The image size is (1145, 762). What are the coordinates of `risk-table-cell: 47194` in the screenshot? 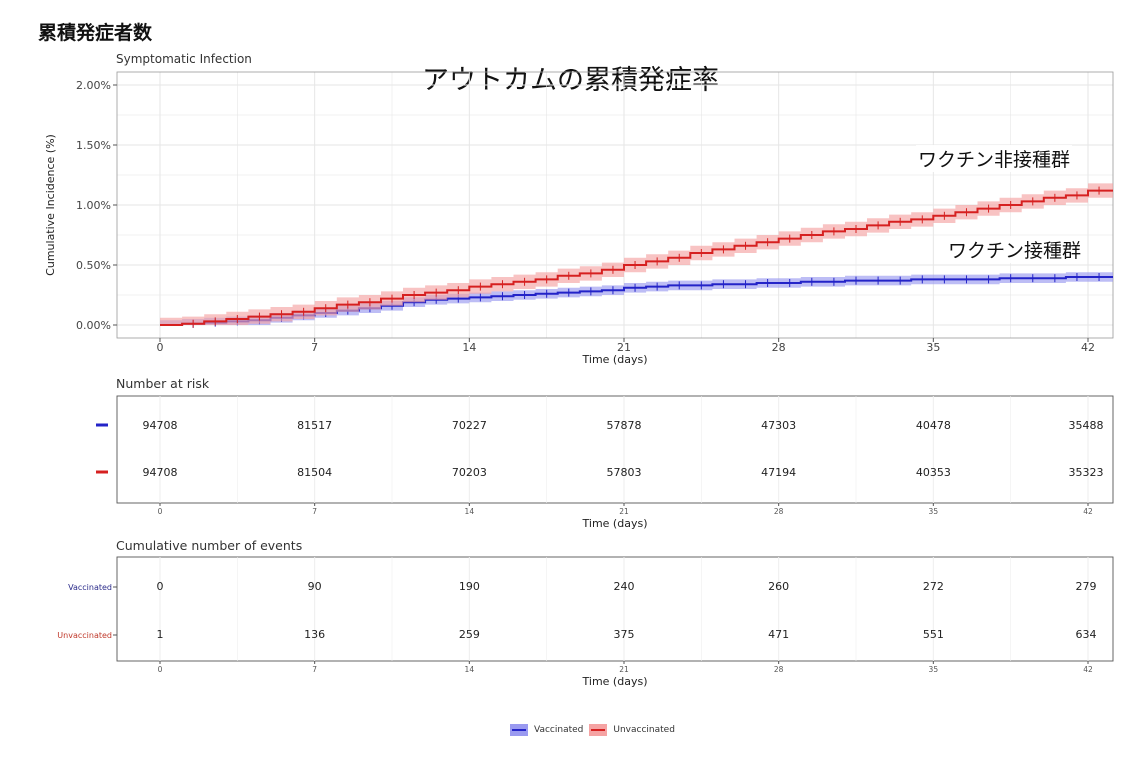 It's located at (778, 472).